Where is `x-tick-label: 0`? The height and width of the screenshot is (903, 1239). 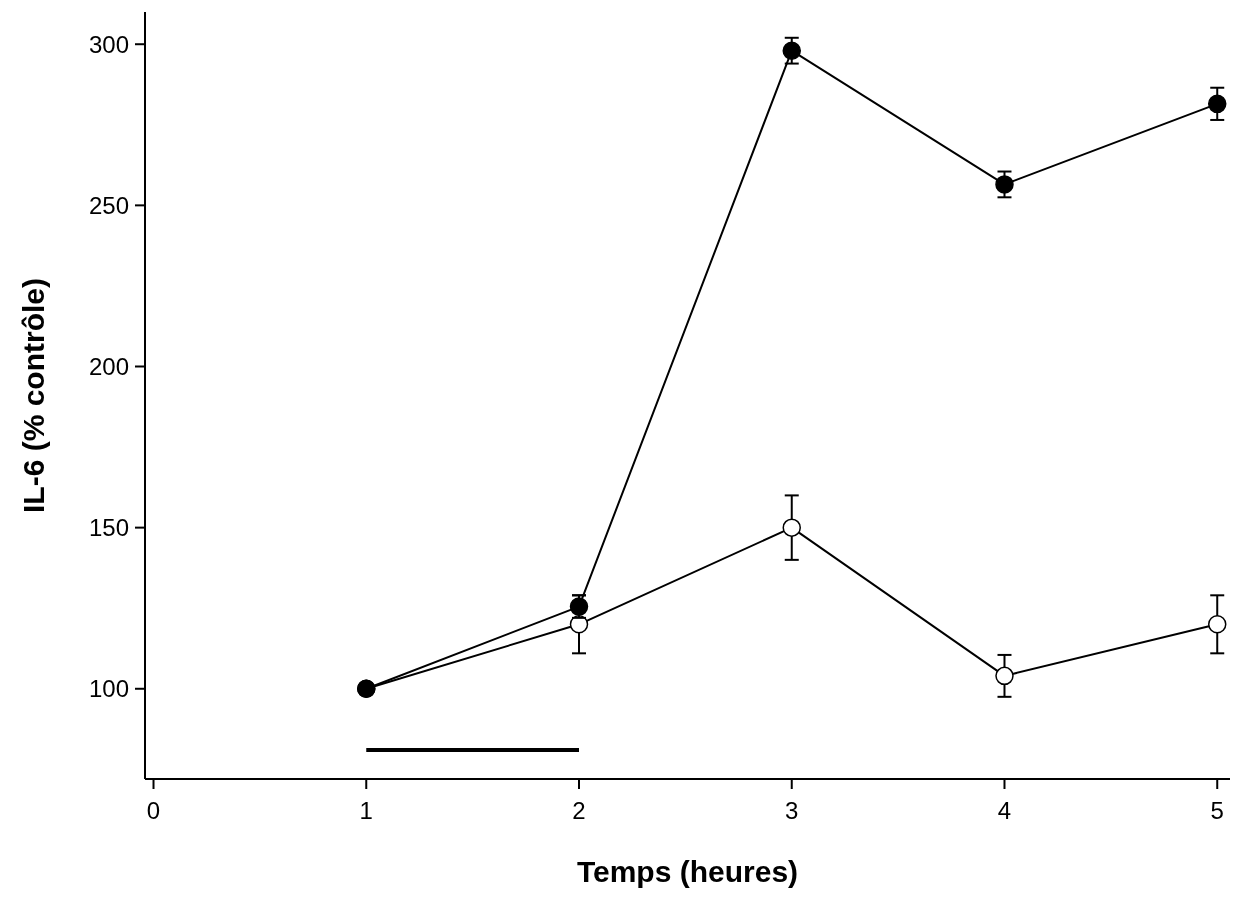
x-tick-label: 0 is located at coordinates (153, 810).